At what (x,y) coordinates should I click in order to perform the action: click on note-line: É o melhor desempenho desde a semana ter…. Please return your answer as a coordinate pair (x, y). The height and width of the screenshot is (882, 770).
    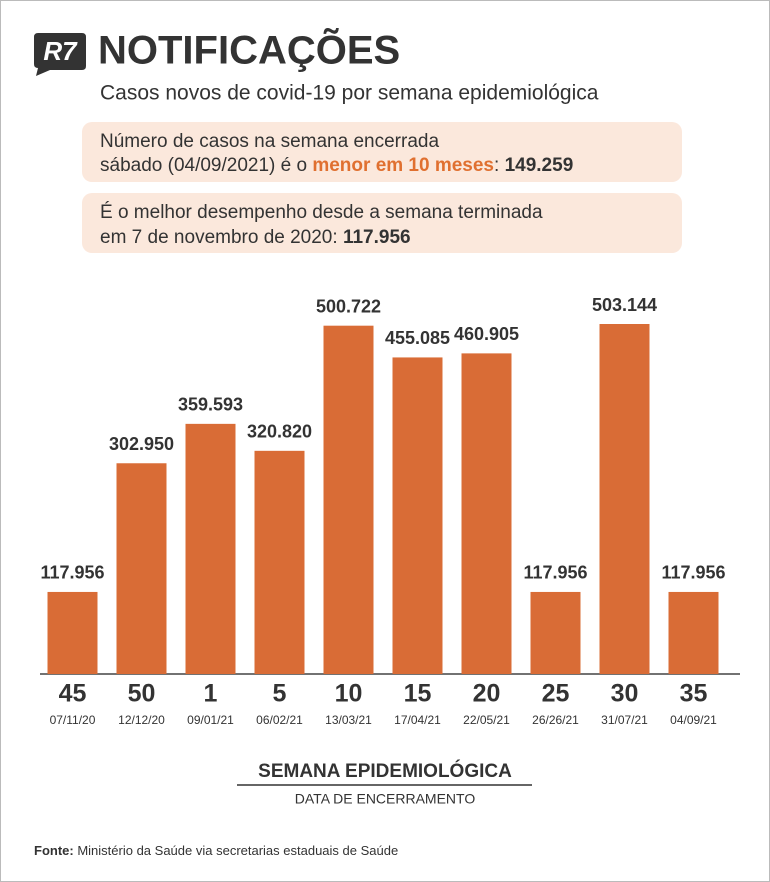
    Looking at the image, I should click on (321, 212).